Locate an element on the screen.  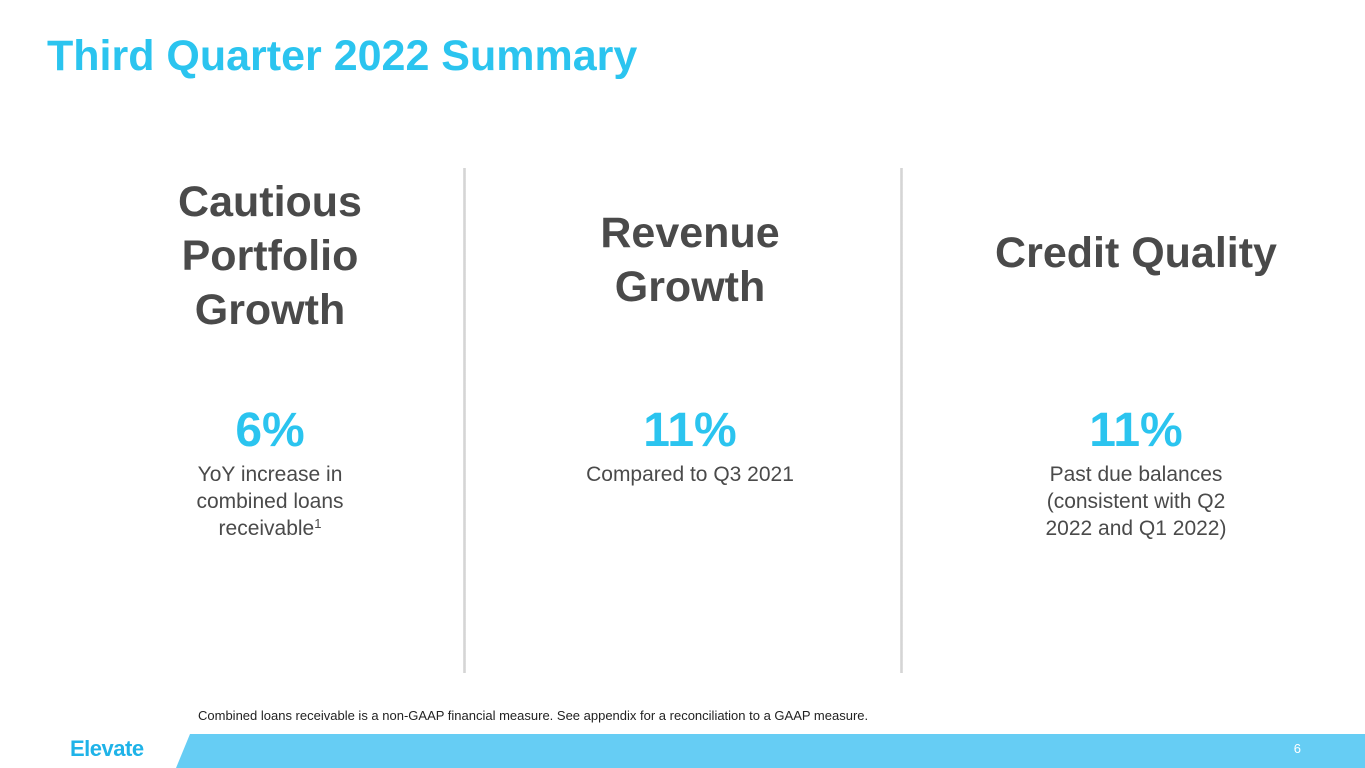
column-heading-portfolio-growth: Cautious Portfolio Growth is located at coordinates (270, 256).